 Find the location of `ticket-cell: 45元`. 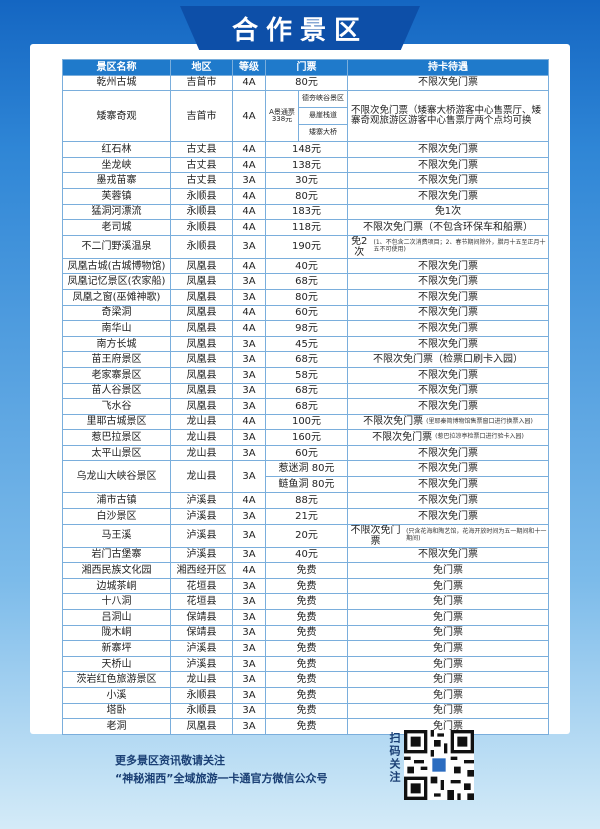

ticket-cell: 45元 is located at coordinates (306, 344).